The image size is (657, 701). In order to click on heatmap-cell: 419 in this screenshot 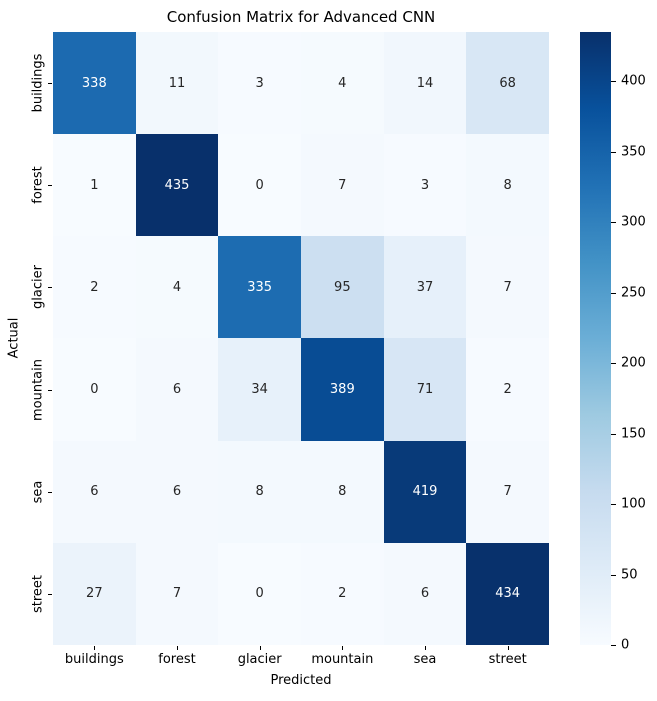, I will do `click(425, 491)`.